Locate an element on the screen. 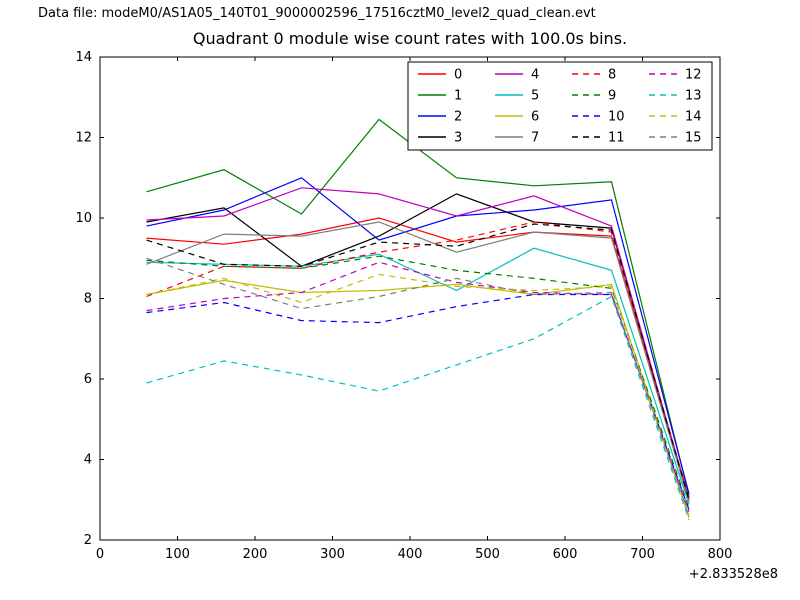 The image size is (800, 600). legend-label-1: 1 is located at coordinates (458, 96).